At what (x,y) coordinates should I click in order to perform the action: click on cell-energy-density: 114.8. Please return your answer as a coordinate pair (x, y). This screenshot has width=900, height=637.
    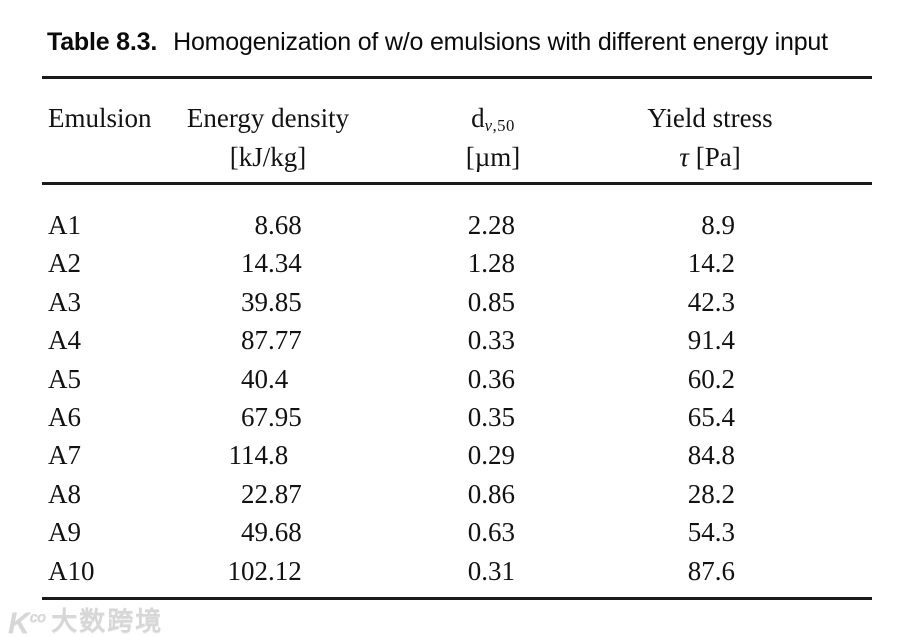
    Looking at the image, I should click on (258, 455).